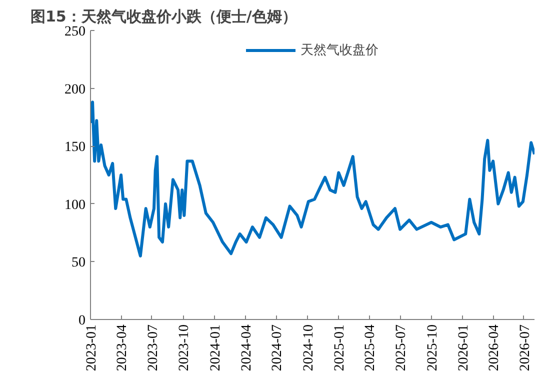  What do you see at coordinates (340, 348) in the screenshot?
I see `x-tick-label: 2025-01` at bounding box center [340, 348].